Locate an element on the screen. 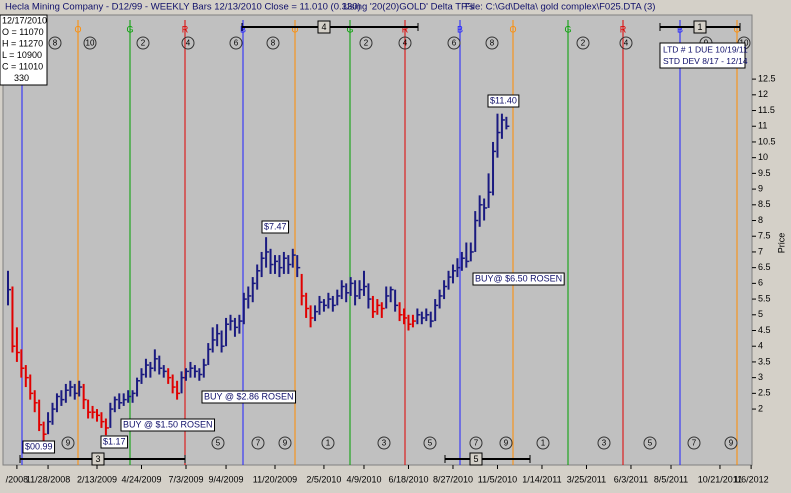 Image resolution: width=791 pixels, height=493 pixels. bottom-circle-label: 3 is located at coordinates (604, 443).